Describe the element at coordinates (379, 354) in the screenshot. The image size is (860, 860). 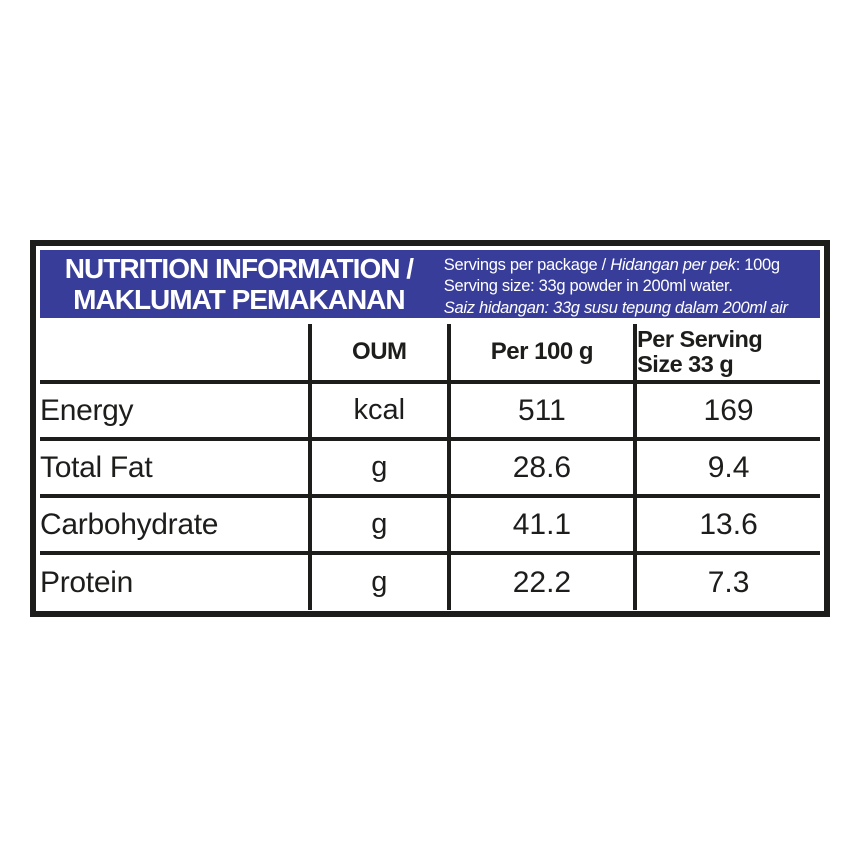
I see `header-oum: OUM` at that location.